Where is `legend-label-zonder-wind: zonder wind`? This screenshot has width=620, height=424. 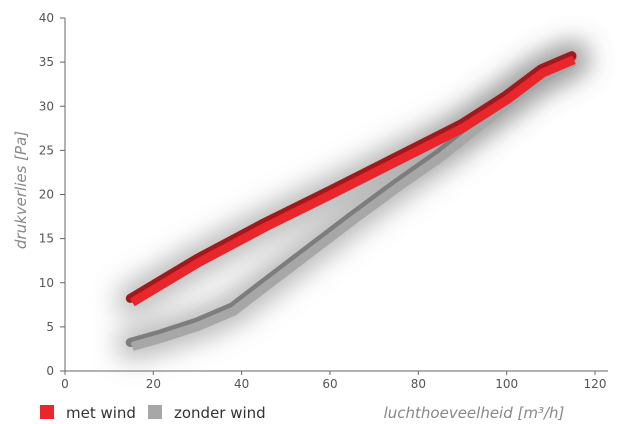
legend-label-zonder-wind: zonder wind is located at coordinates (220, 413).